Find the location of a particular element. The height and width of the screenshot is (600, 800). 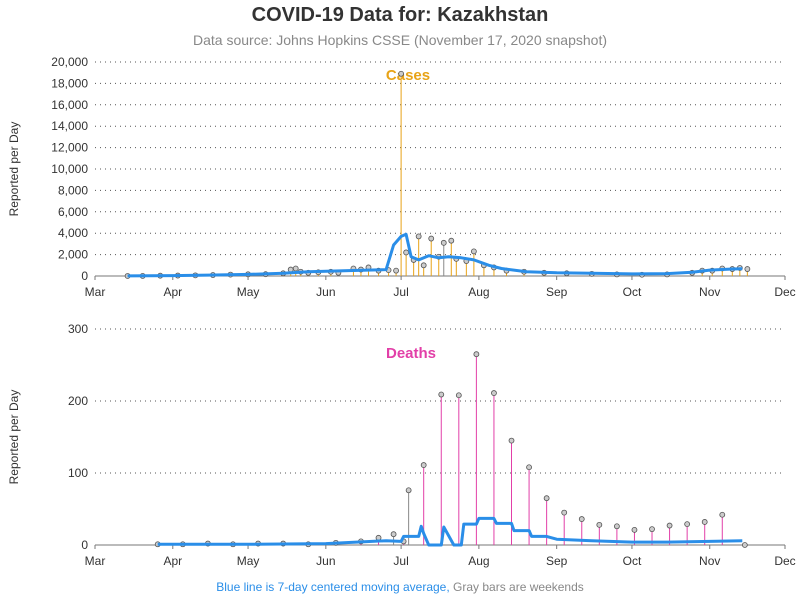

chart-title: COVID-19 Data for: Kazakhstan is located at coordinates (400, 15).